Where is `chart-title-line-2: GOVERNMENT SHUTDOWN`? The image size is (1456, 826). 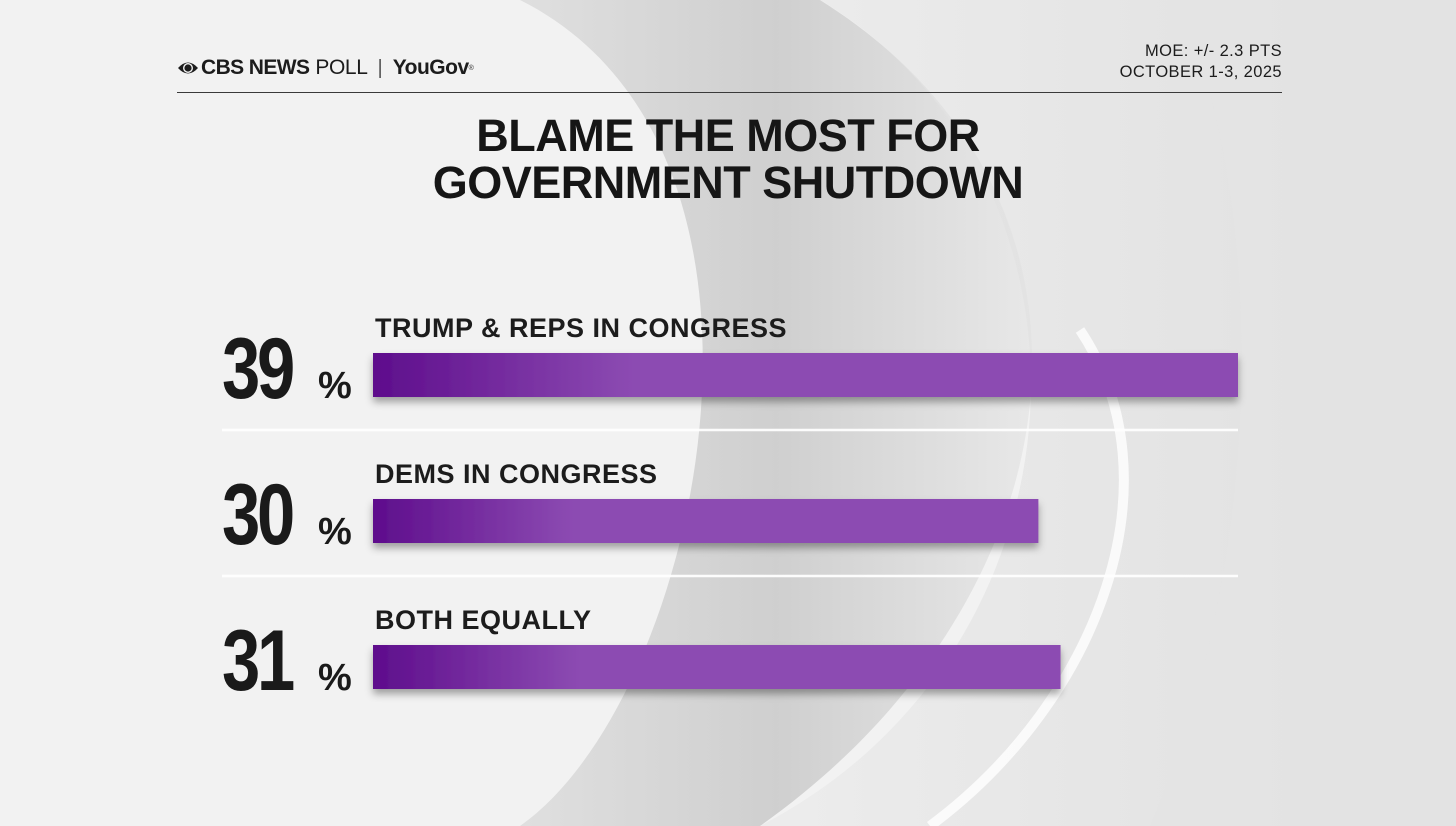 chart-title-line-2: GOVERNMENT SHUTDOWN is located at coordinates (728, 182).